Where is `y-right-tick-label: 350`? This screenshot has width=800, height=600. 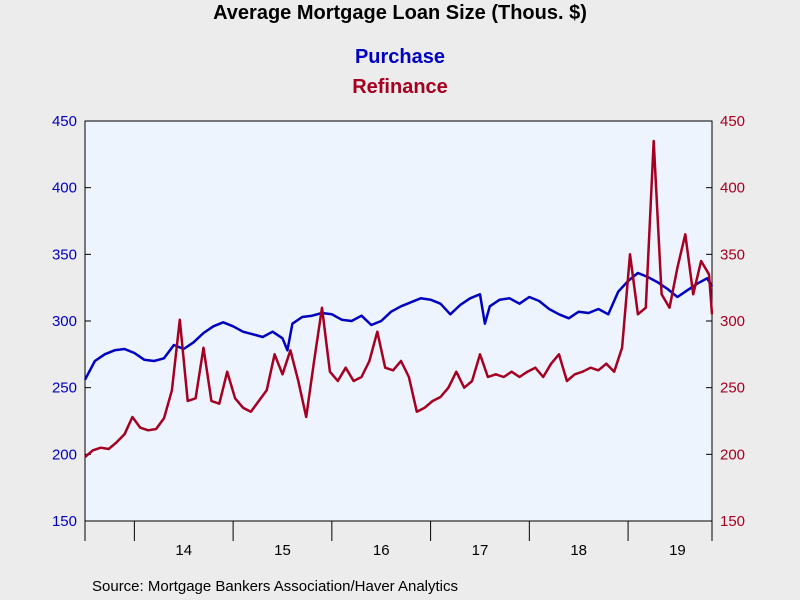
y-right-tick-label: 350 is located at coordinates (732, 254).